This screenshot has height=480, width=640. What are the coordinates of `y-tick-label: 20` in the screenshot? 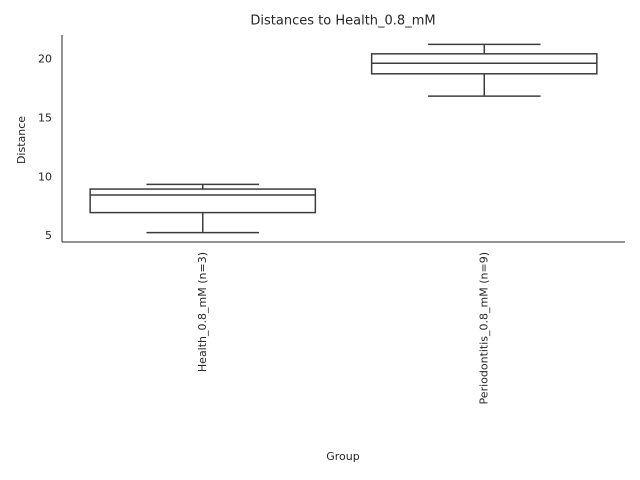 It's located at (45, 59).